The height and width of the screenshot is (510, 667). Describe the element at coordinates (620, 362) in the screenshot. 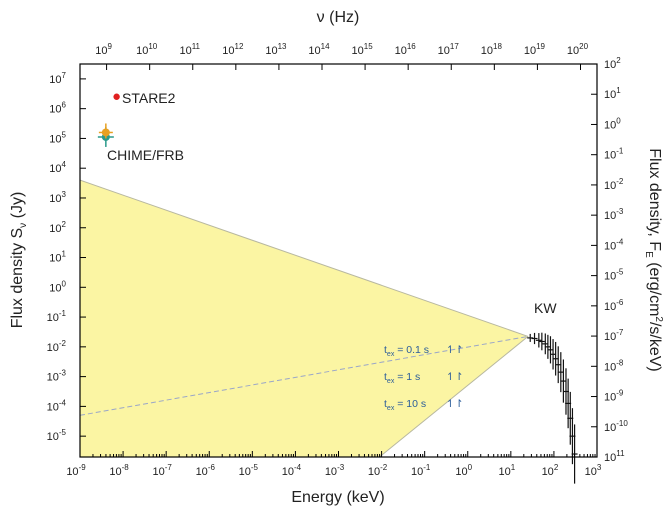

I see `tick-exponent: -8` at that location.